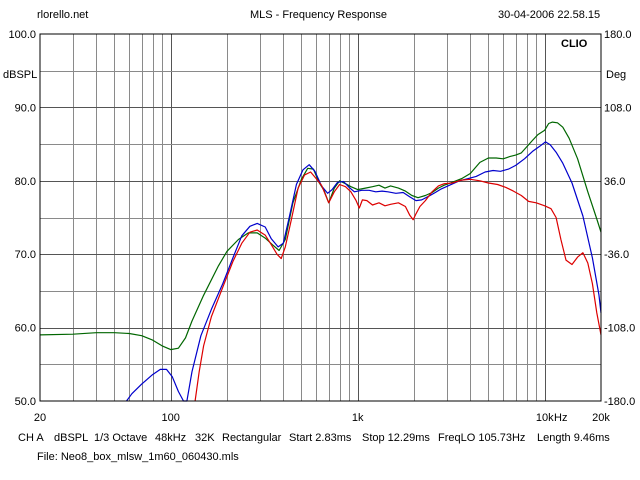 The image size is (640, 480). I want to click on y2-tick-label: -36.0, so click(616, 255).